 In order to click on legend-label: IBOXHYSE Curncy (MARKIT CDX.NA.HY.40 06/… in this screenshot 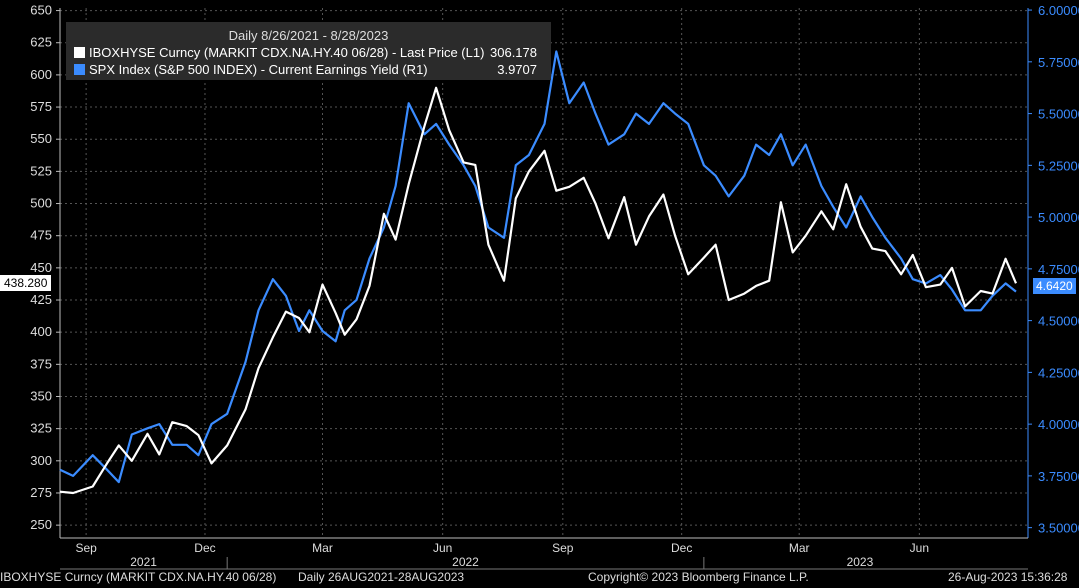, I will do `click(287, 52)`.